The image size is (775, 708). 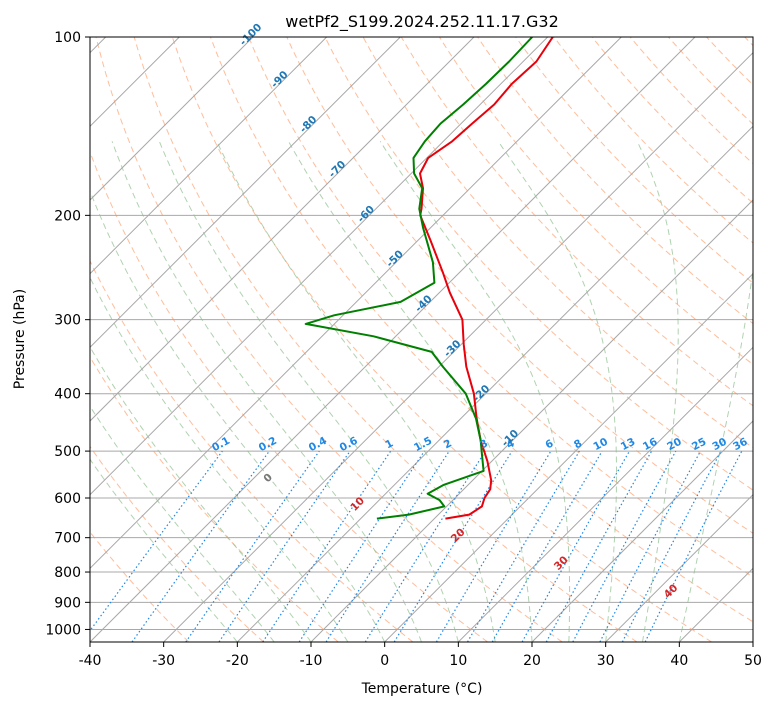 What do you see at coordinates (674, 444) in the screenshot?
I see `mixing-ratio-label: 20` at bounding box center [674, 444].